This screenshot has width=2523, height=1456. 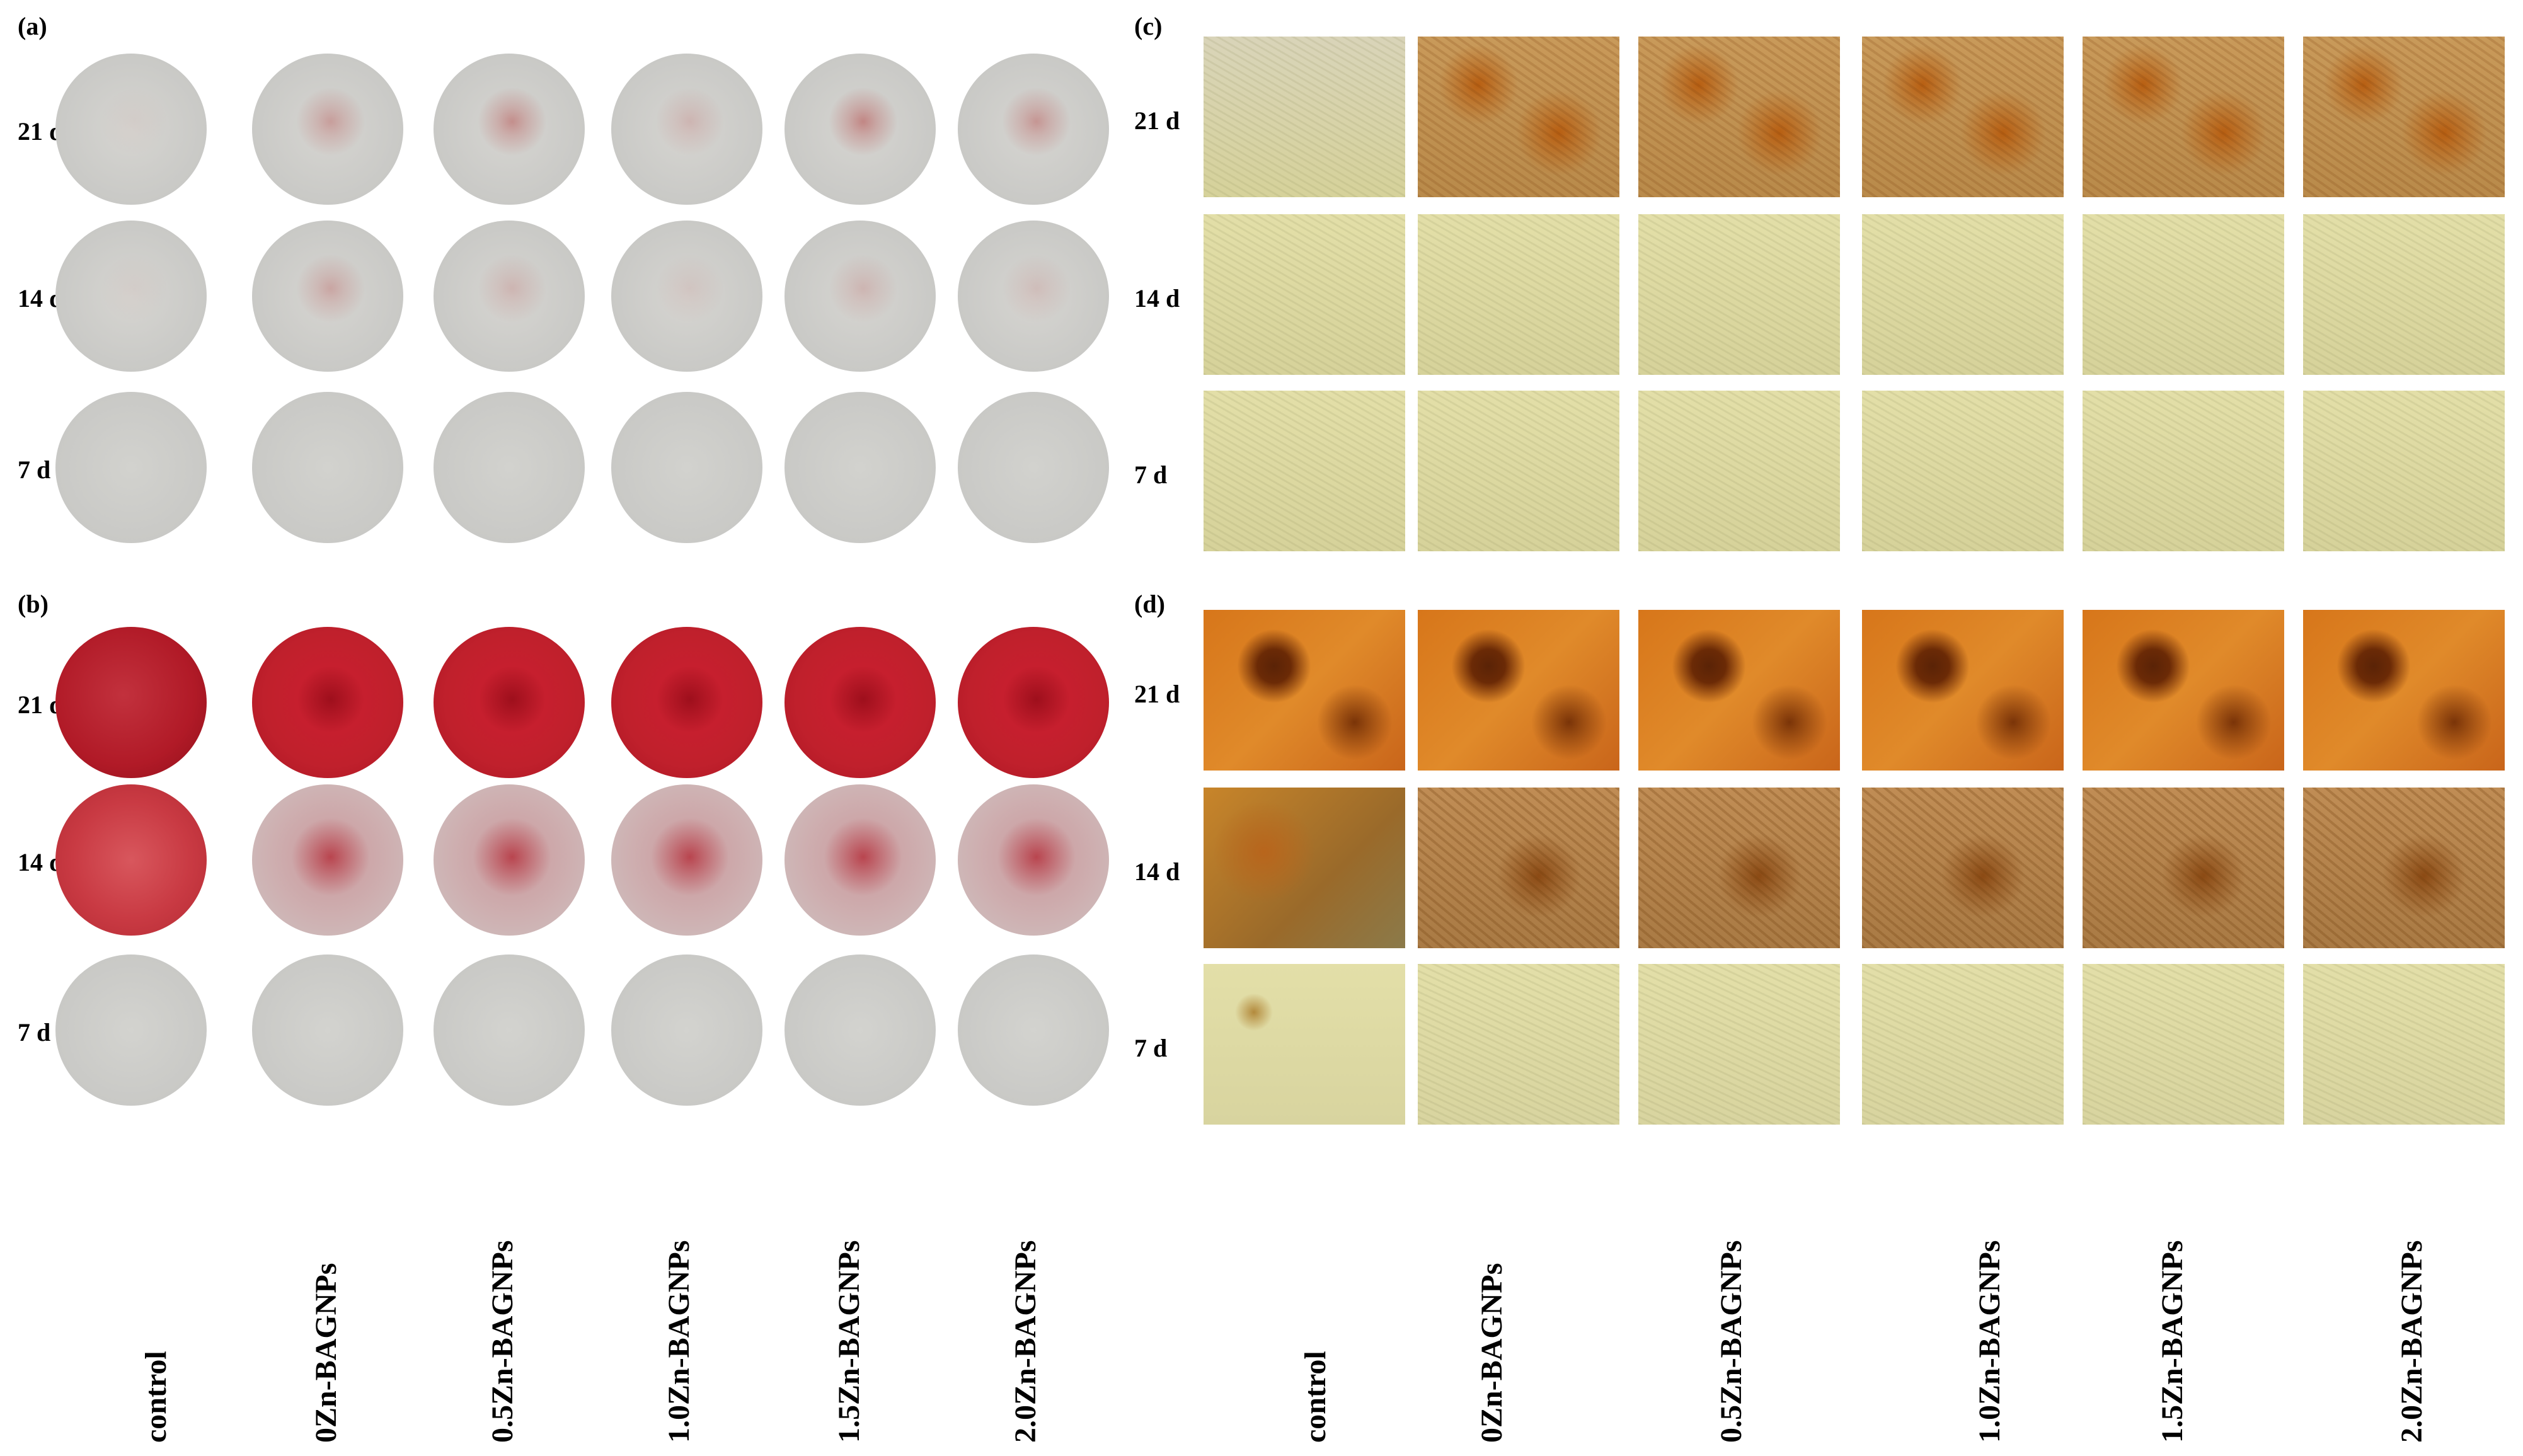 I want to click on row-label-d-0: 21 d, so click(x=1157, y=694).